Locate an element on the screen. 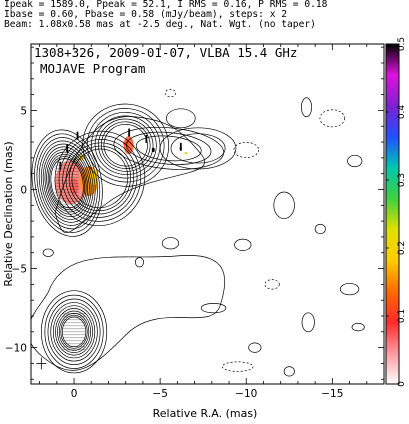 Image resolution: width=409 pixels, height=424 pixels. y-tick-label: −10 is located at coordinates (16, 349).